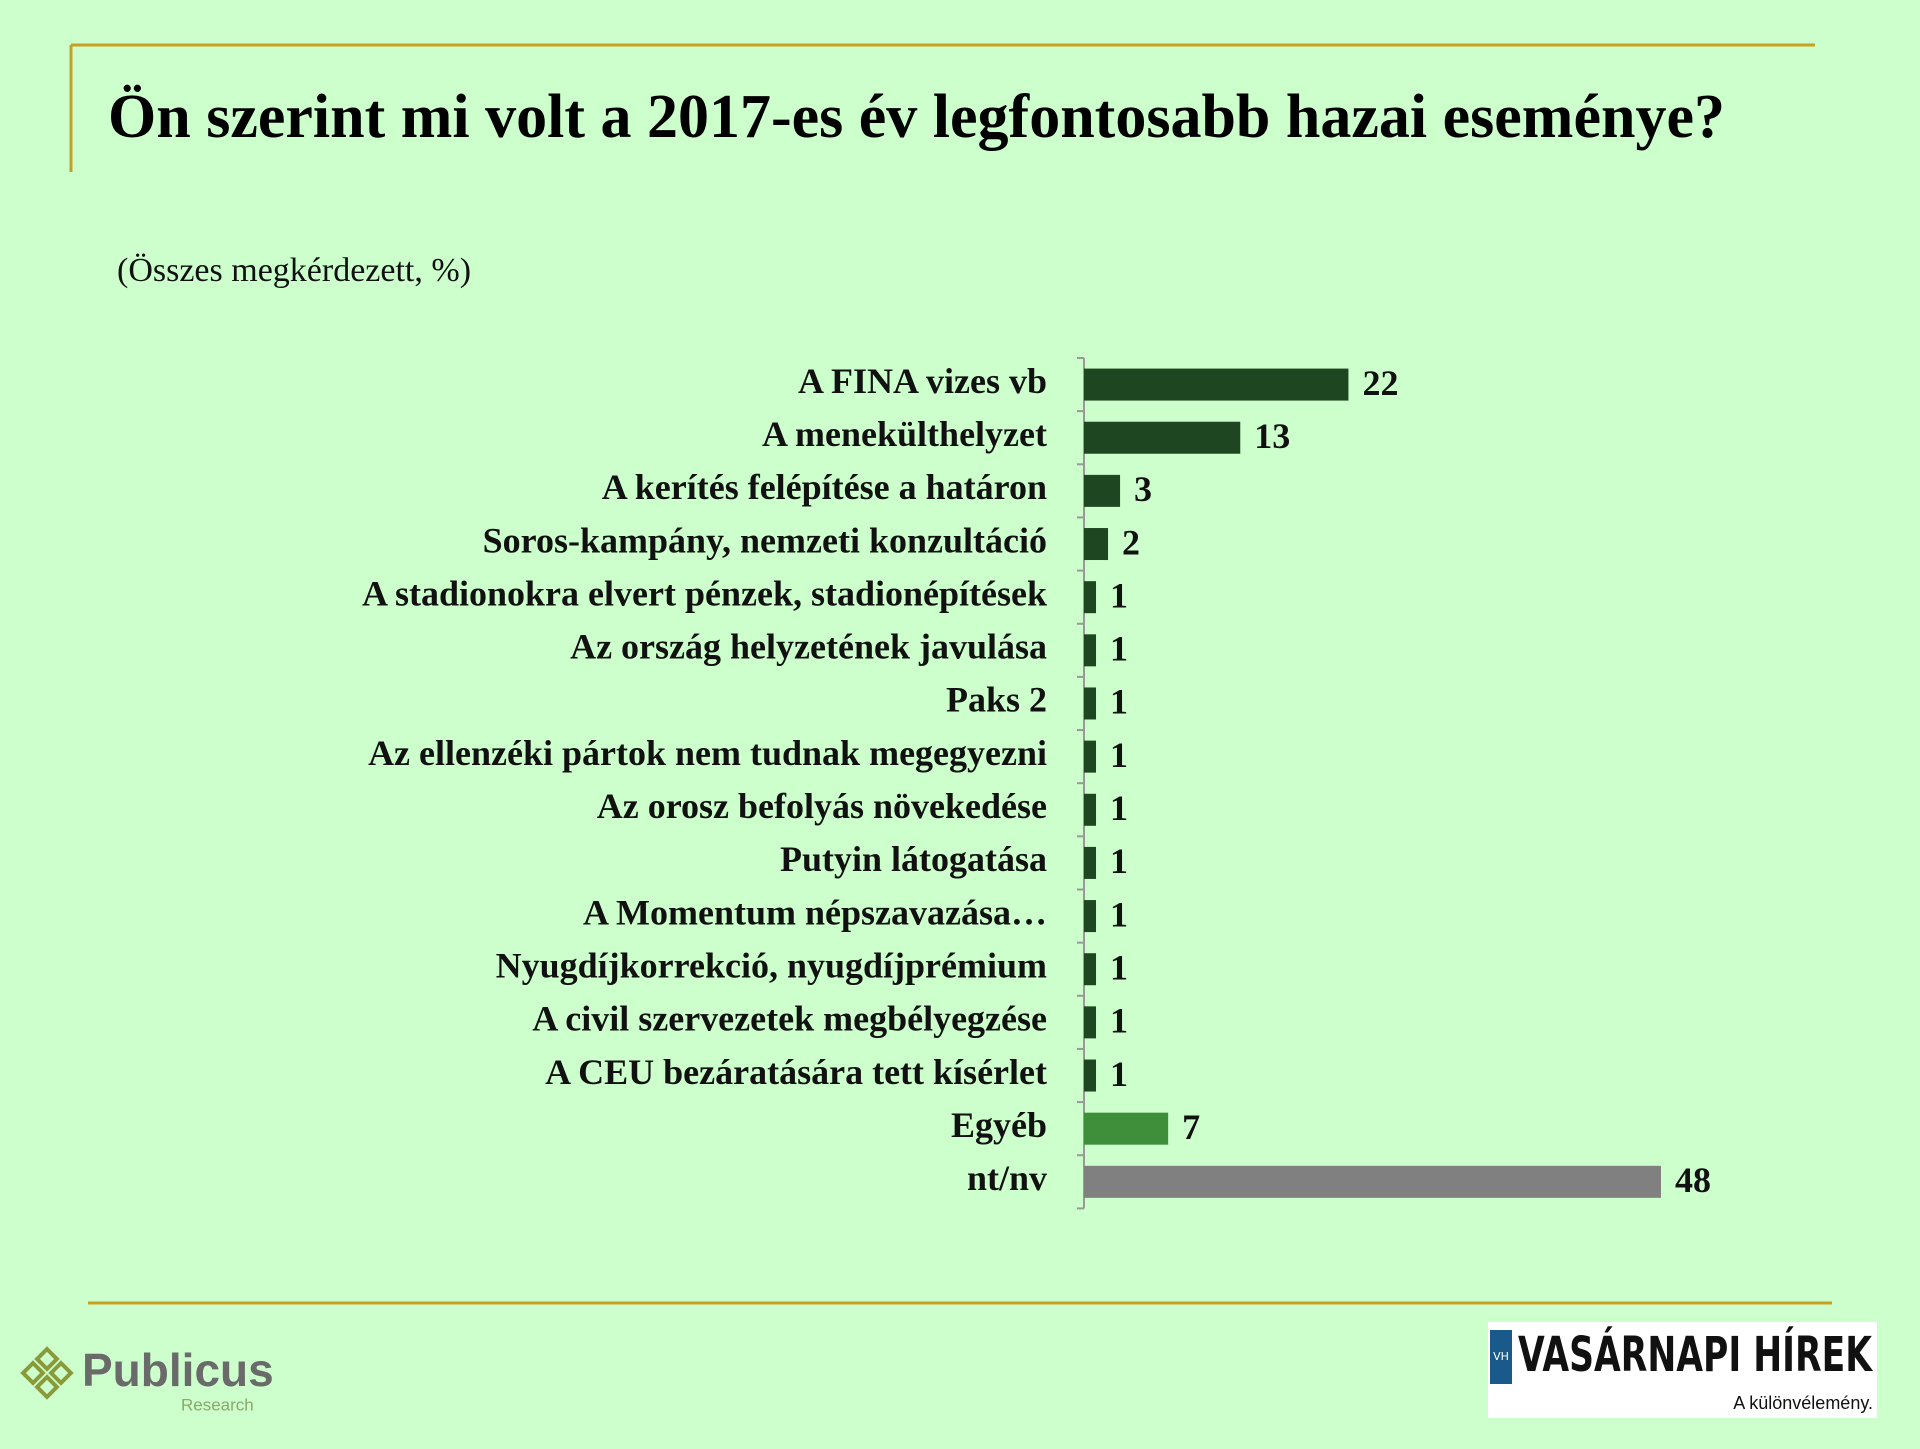 The height and width of the screenshot is (1449, 1920). What do you see at coordinates (217, 1404) in the screenshot?
I see `logo-subtext: Research` at bounding box center [217, 1404].